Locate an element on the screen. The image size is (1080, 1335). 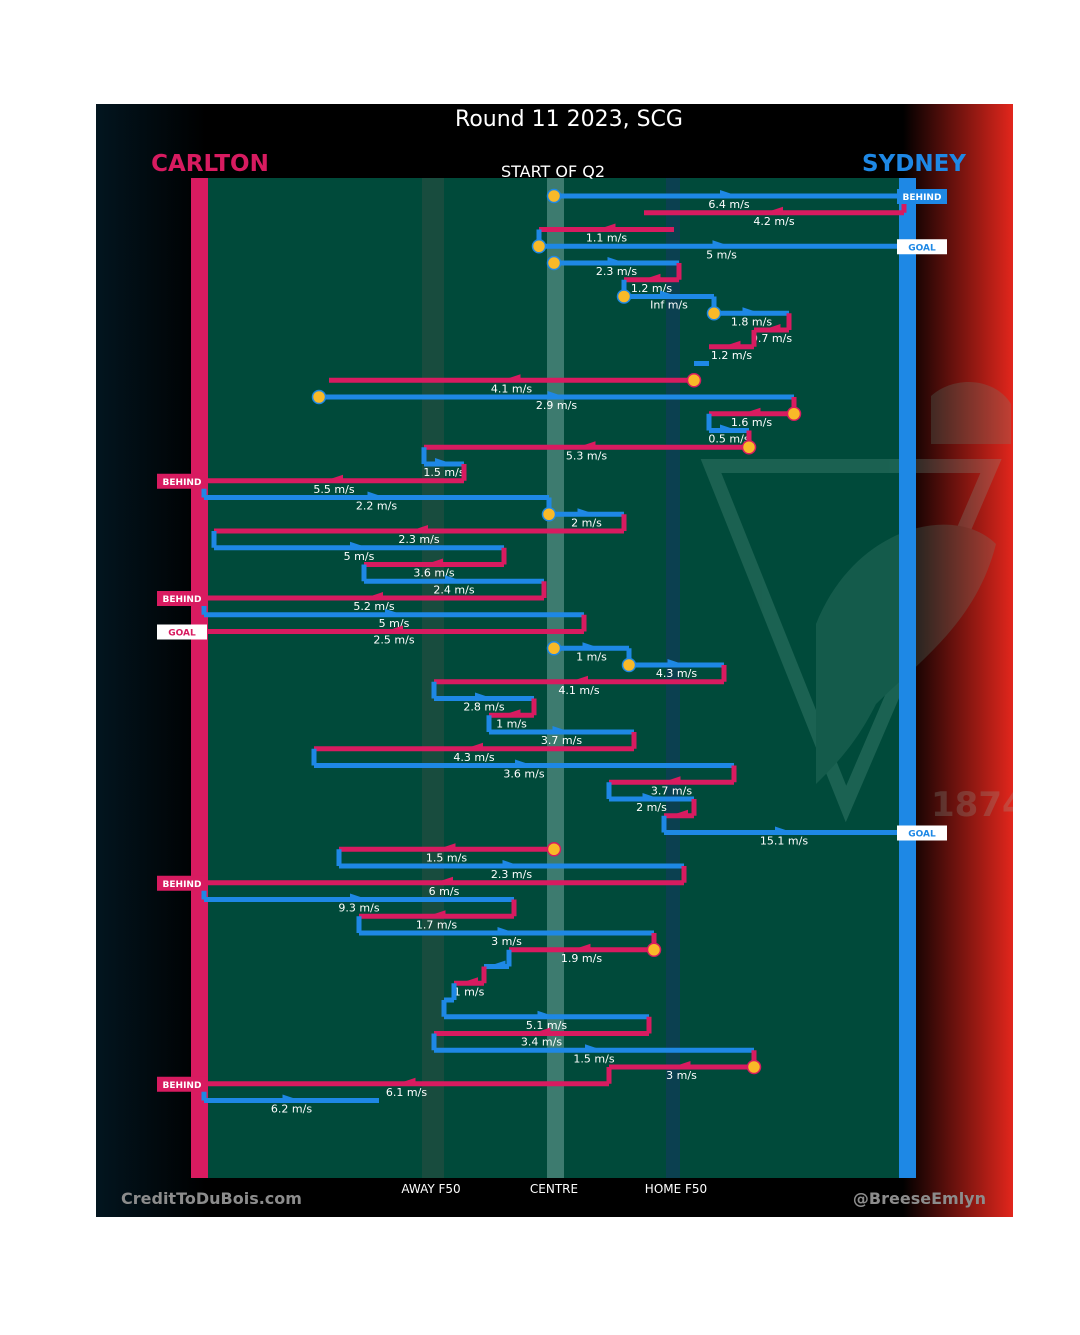
speed-label: 0.5 m/s is located at coordinates (728, 439).